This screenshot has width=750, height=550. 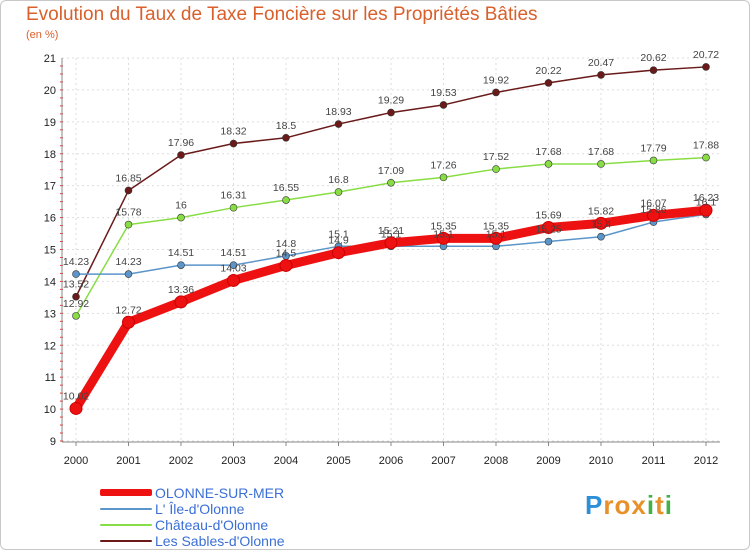 What do you see at coordinates (548, 230) in the screenshot?
I see `data-label-ile-d-olonne: 15.25` at bounding box center [548, 230].